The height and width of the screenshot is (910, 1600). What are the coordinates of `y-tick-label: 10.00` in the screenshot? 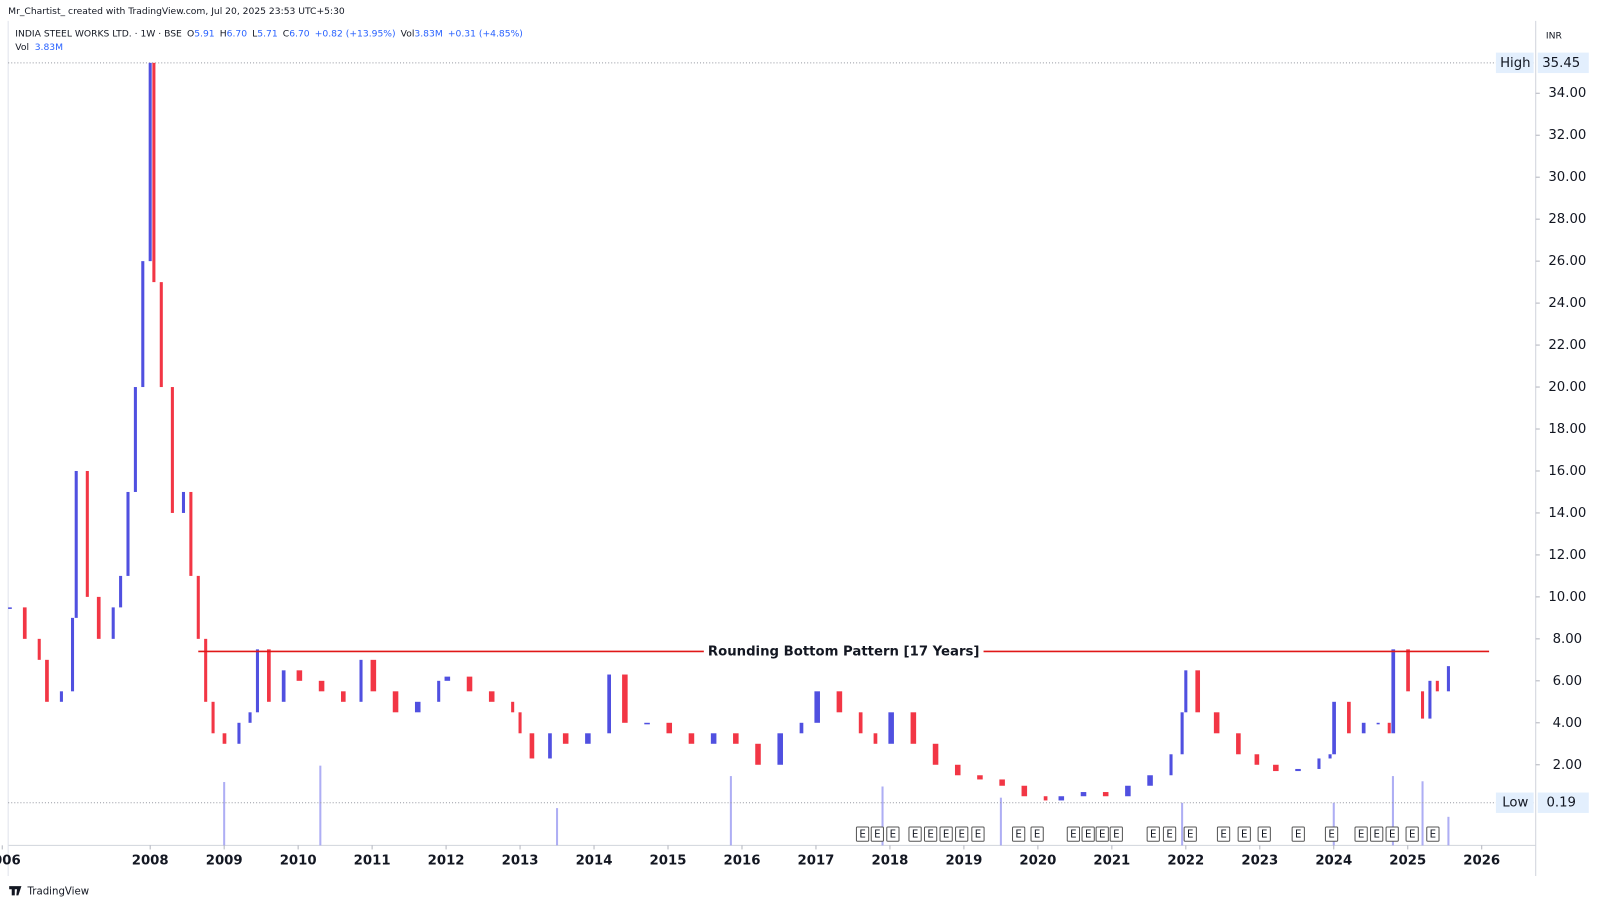 It's located at (1567, 597).